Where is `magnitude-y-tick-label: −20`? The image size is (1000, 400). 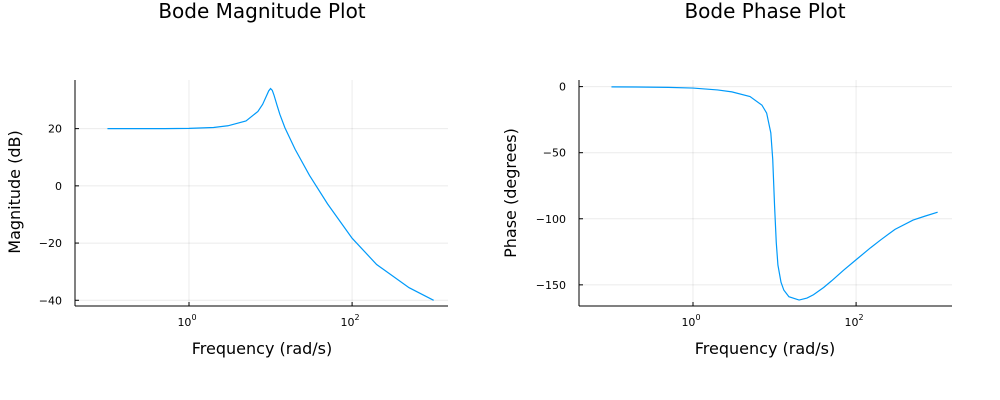
magnitude-y-tick-label: −20 is located at coordinates (50, 243).